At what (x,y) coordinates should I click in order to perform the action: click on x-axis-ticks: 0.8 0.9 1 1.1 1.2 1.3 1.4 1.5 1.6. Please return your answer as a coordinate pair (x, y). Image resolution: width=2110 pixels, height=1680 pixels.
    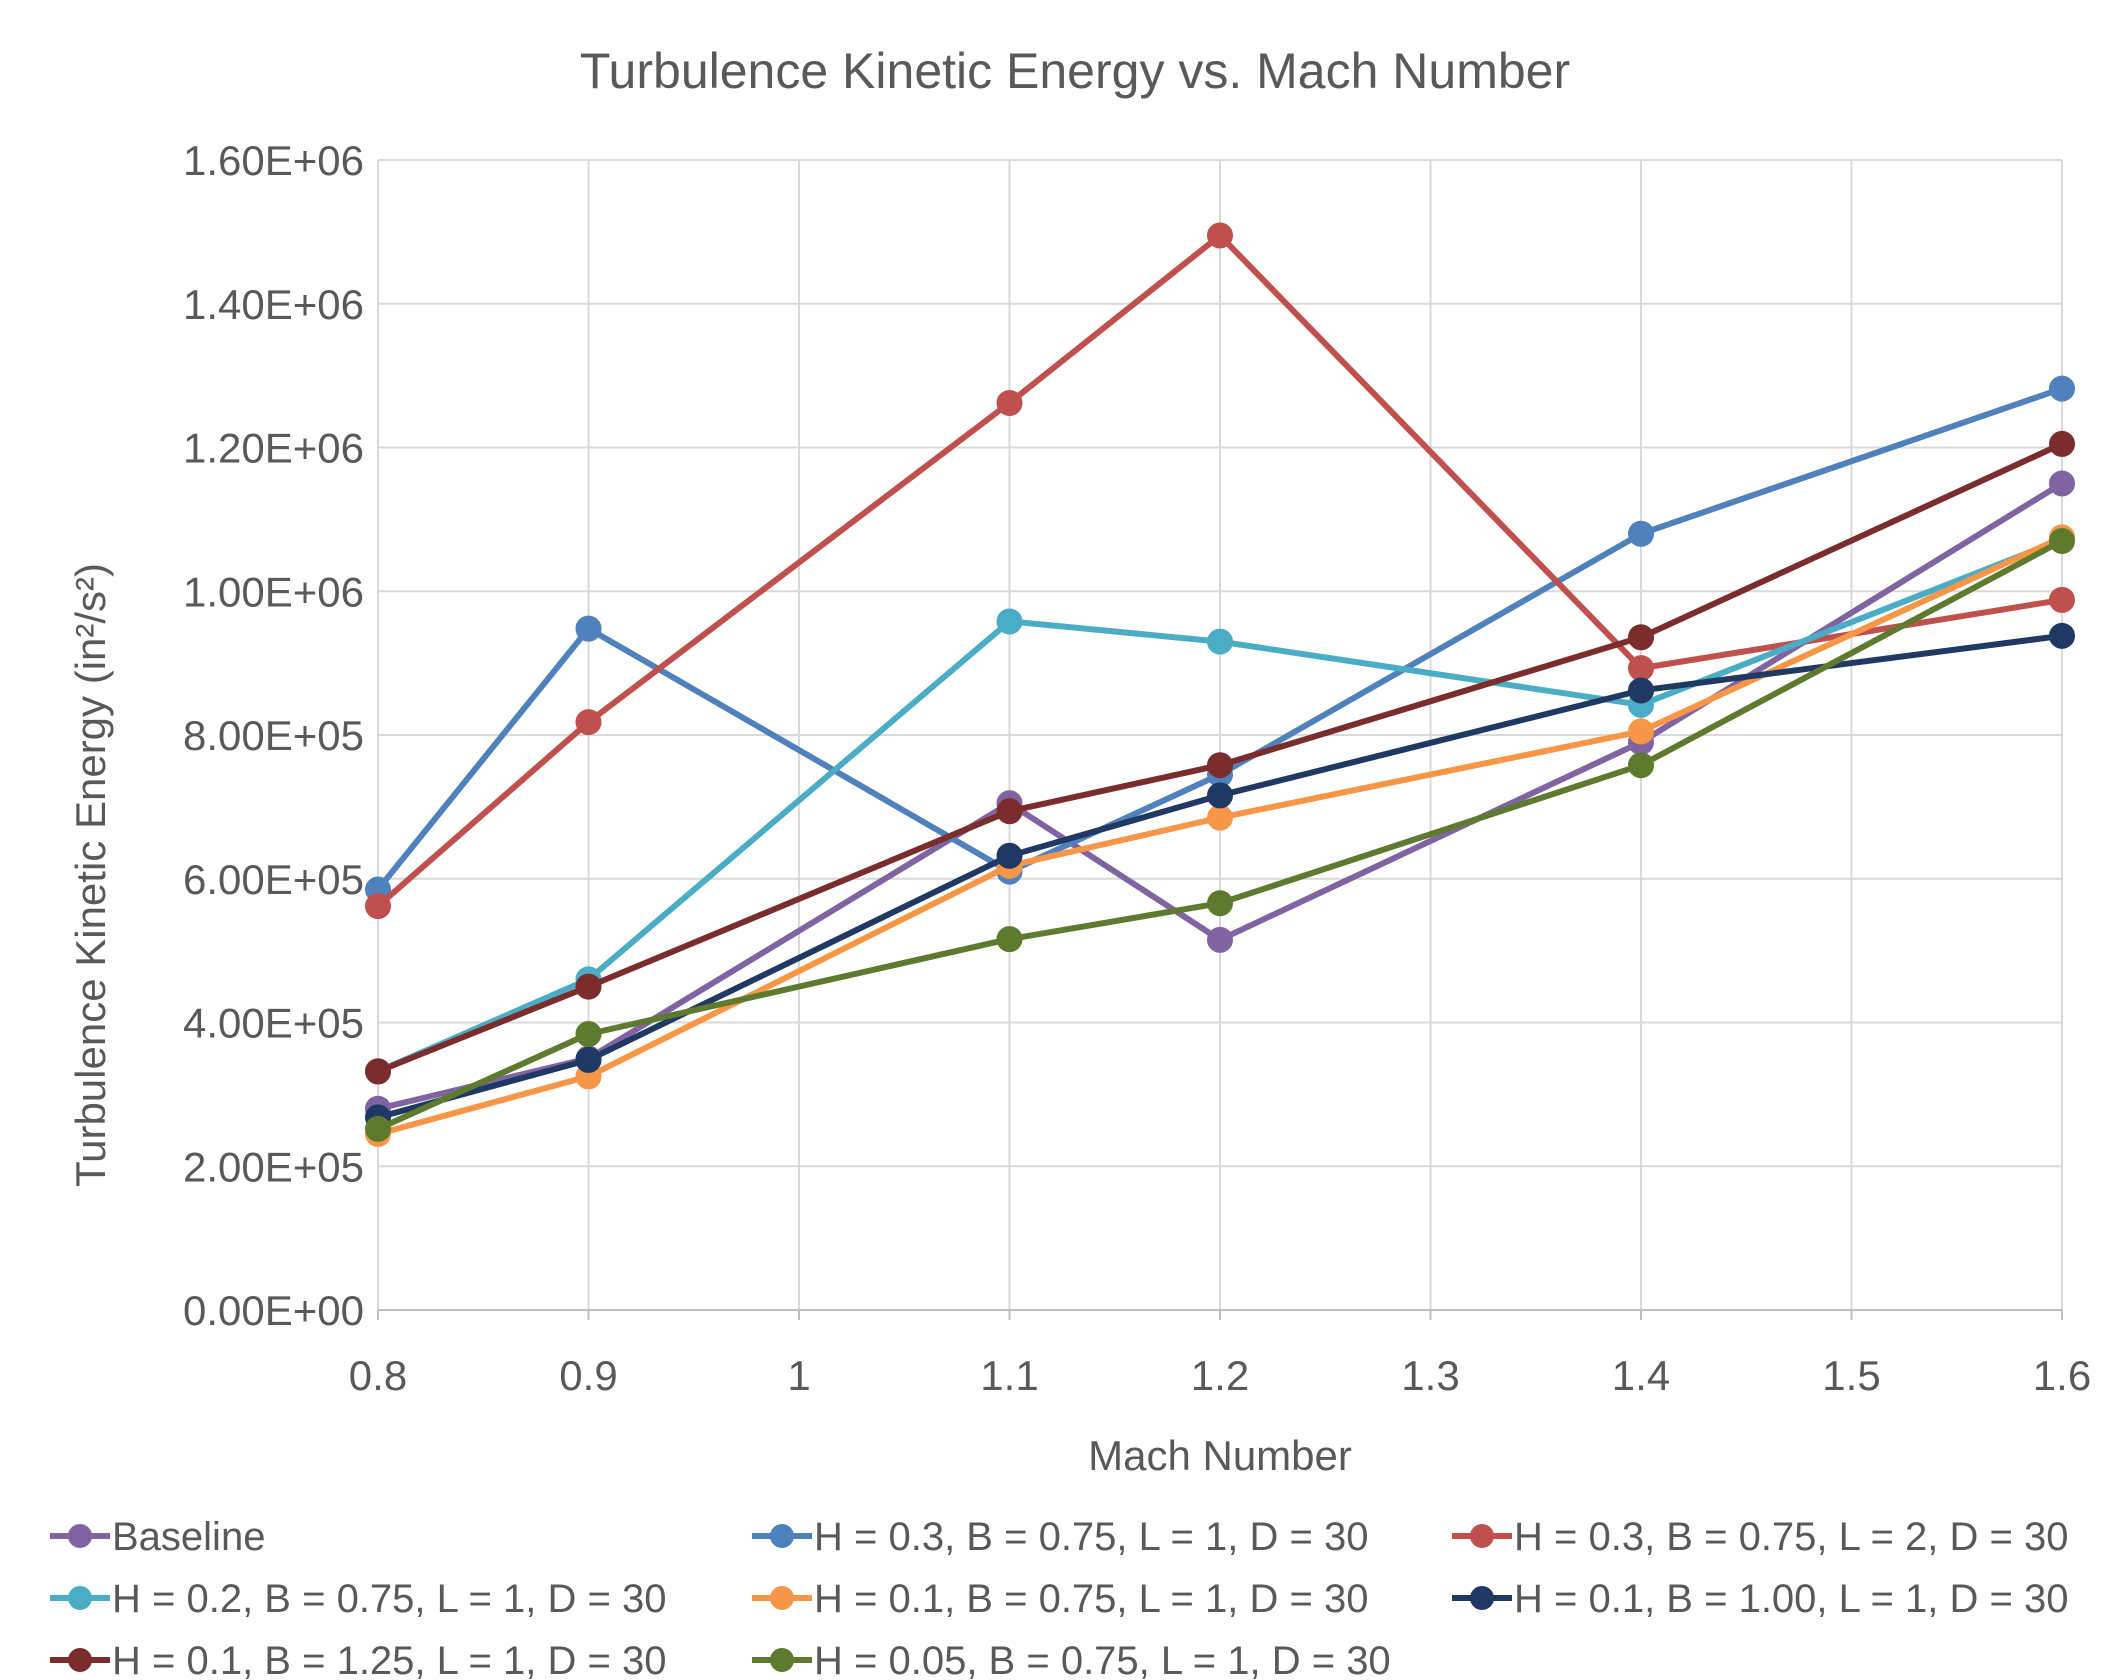
    Looking at the image, I should click on (1220, 1375).